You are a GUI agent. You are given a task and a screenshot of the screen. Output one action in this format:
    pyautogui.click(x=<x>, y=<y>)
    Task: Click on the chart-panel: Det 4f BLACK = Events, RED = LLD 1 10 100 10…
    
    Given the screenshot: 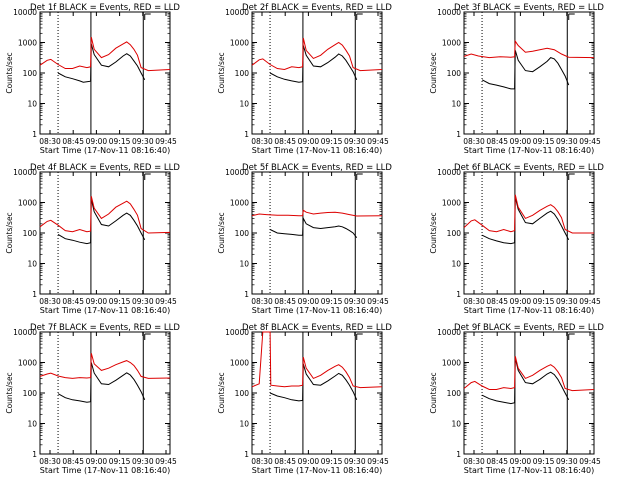 What is the action you would take?
    pyautogui.click(x=92, y=239)
    